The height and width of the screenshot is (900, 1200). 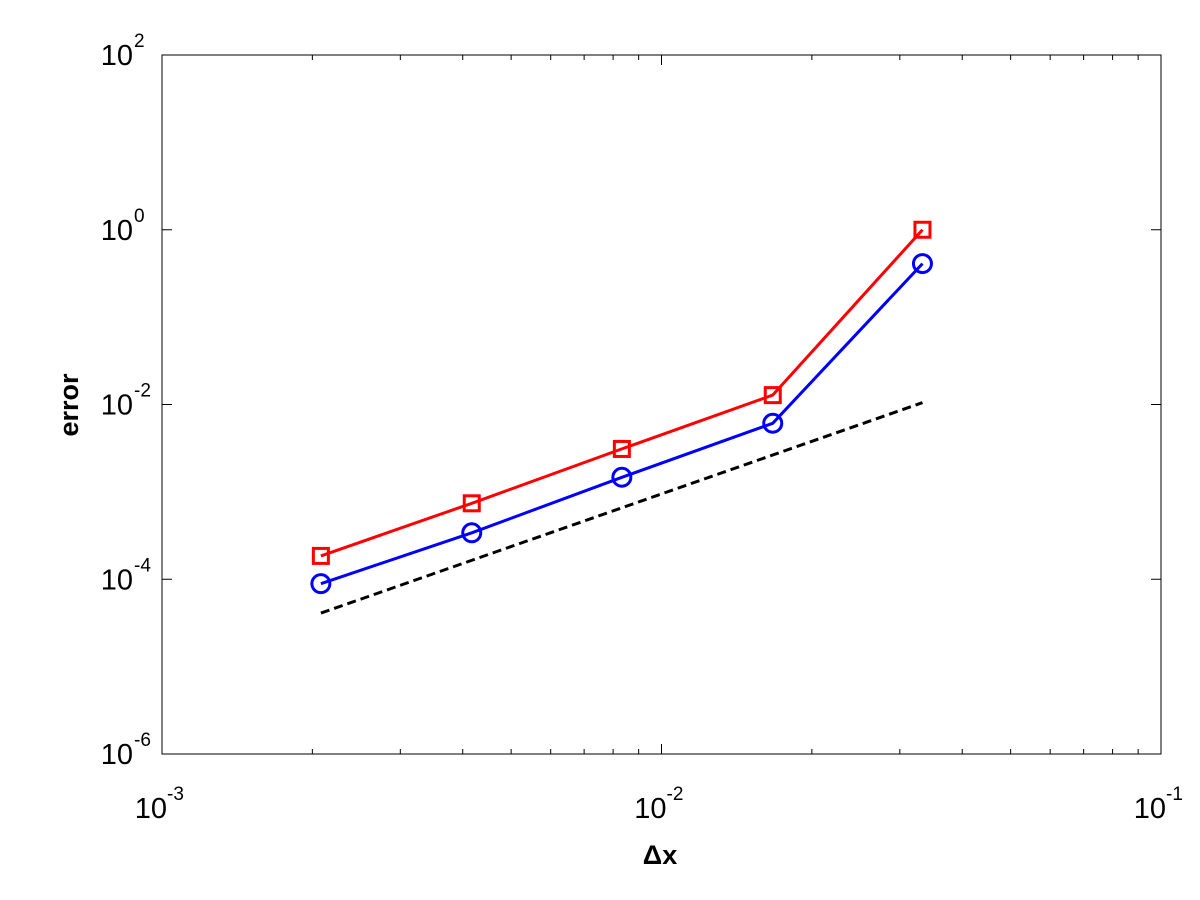 I want to click on svg-text: -1, so click(x=1174, y=794).